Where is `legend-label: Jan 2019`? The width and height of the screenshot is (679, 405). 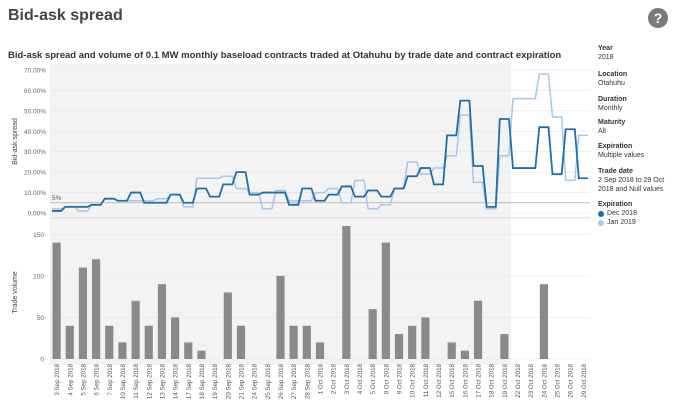 legend-label: Jan 2019 is located at coordinates (621, 222).